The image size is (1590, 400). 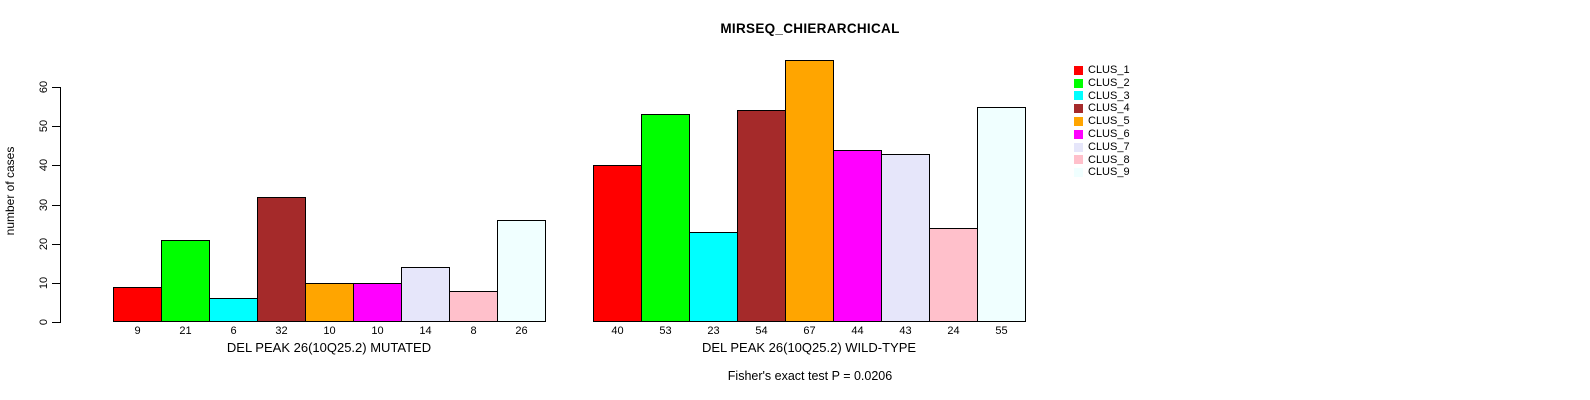 What do you see at coordinates (473, 331) in the screenshot?
I see `bar-value-label: 8` at bounding box center [473, 331].